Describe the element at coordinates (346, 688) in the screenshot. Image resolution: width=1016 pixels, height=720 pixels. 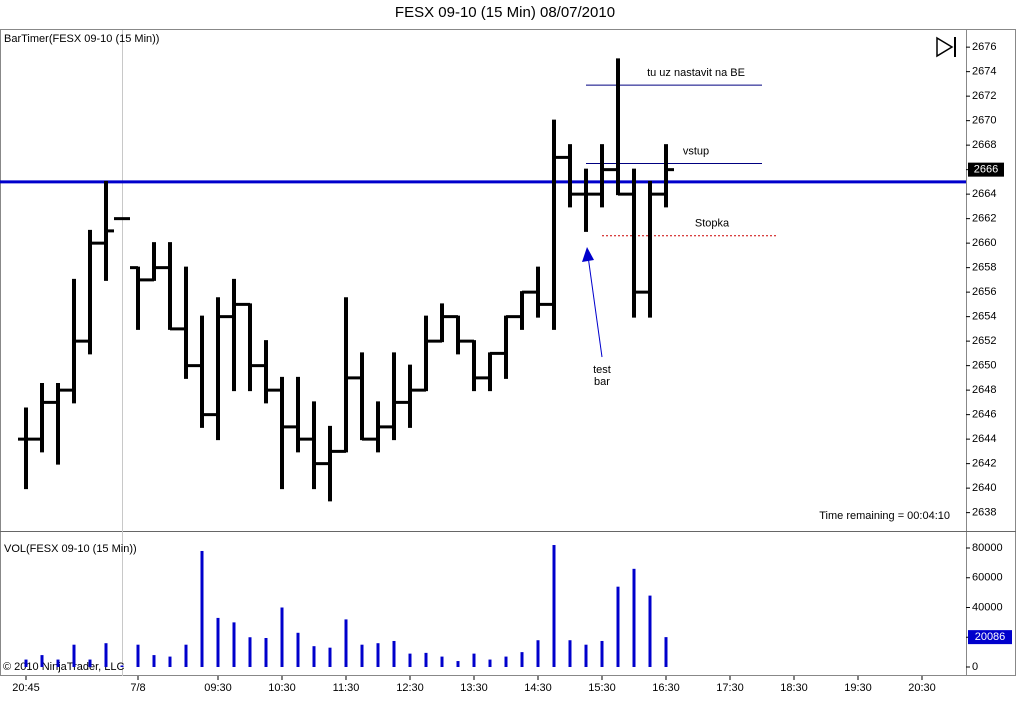
I see `x-tick-label: 11:30` at that location.